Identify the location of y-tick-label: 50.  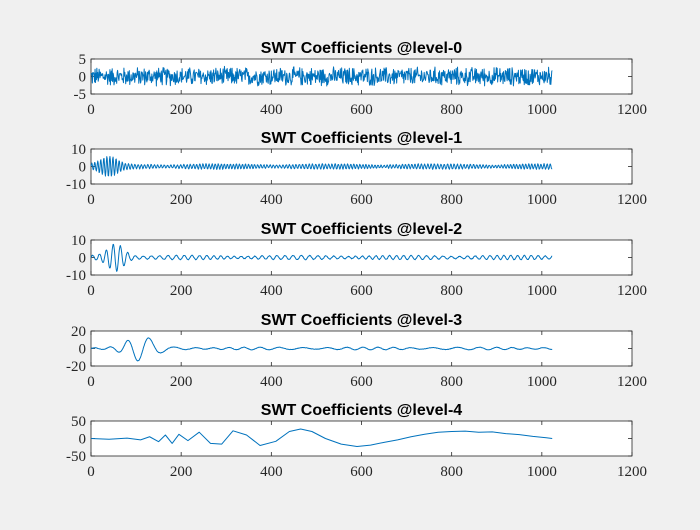
(78, 422).